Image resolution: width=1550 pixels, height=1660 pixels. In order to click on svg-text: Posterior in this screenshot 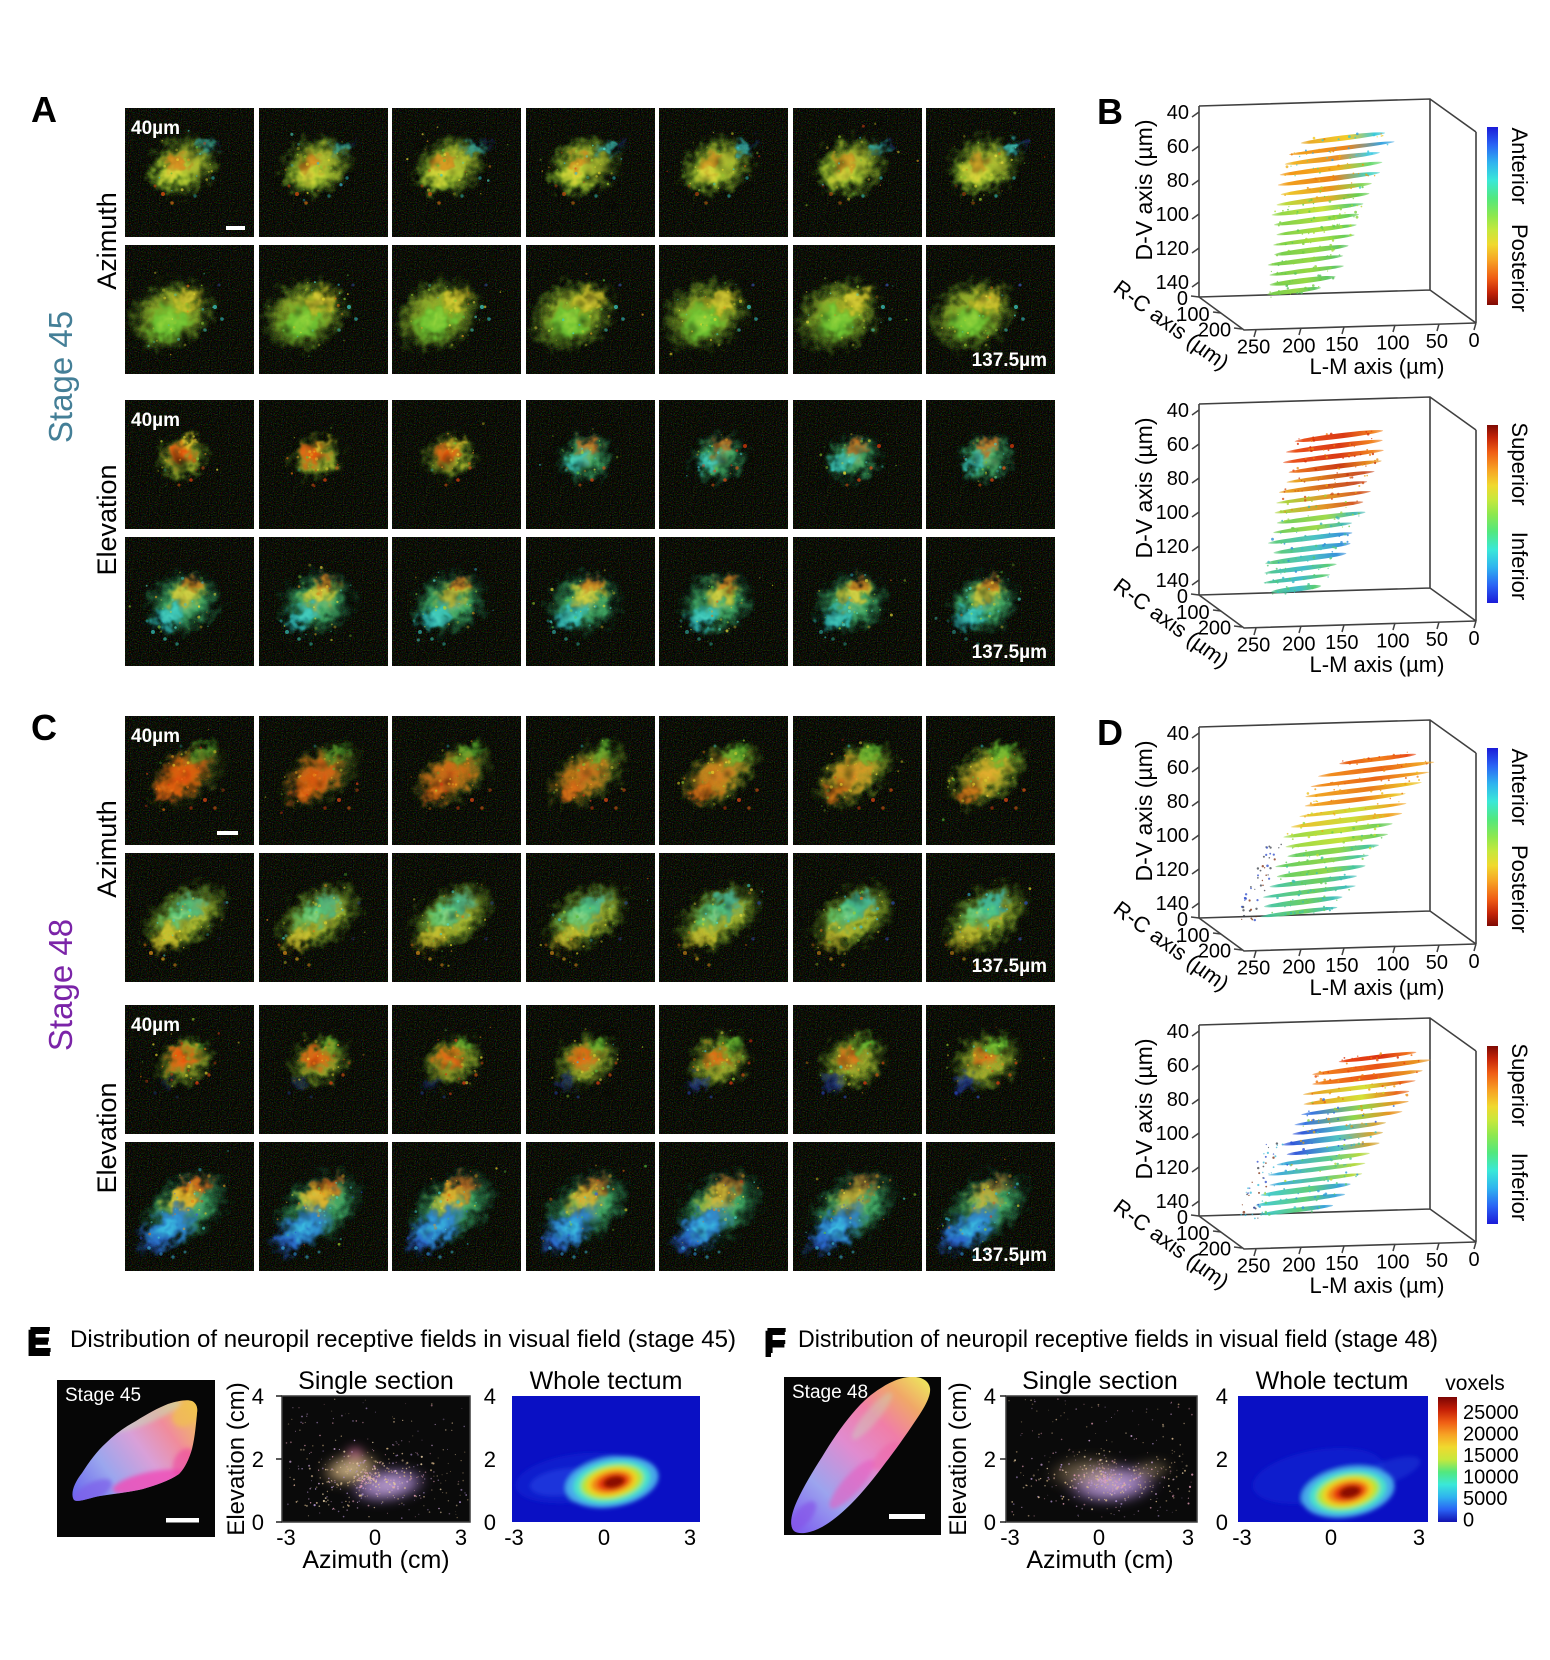, I will do `click(1519, 889)`.